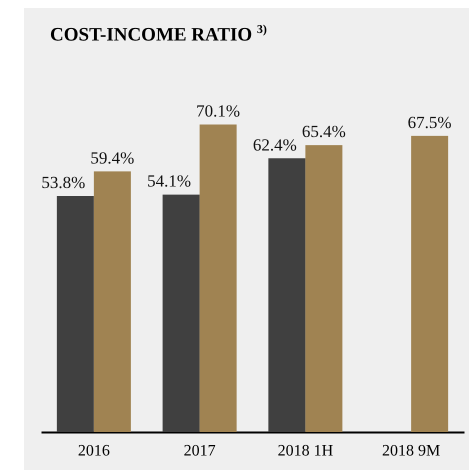 The height and width of the screenshot is (470, 469). I want to click on x-tick-label: 2018 1H, so click(306, 451).